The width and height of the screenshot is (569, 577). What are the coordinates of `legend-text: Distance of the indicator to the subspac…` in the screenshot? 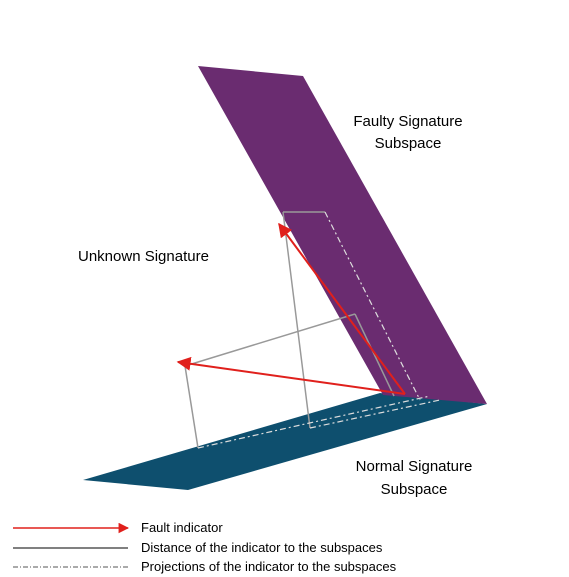 It's located at (262, 547).